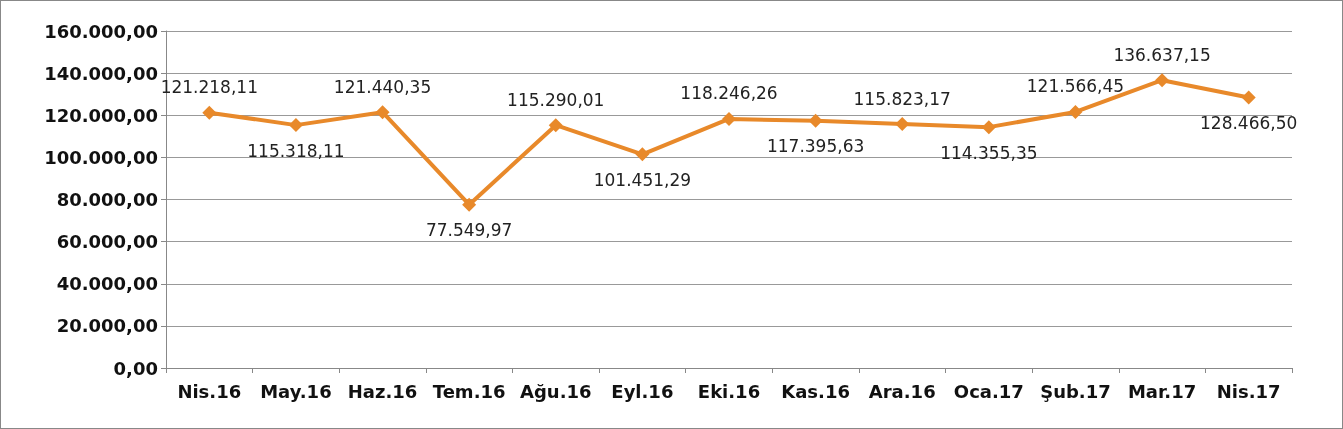 Image resolution: width=1343 pixels, height=429 pixels. I want to click on x-tick-label: May.16, so click(296, 391).